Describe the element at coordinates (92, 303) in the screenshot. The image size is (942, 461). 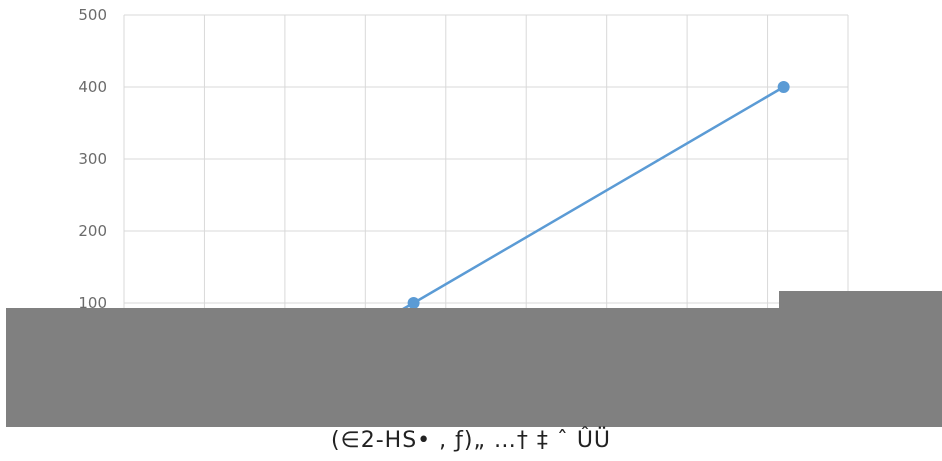
I see `y-tick-label: 100` at that location.